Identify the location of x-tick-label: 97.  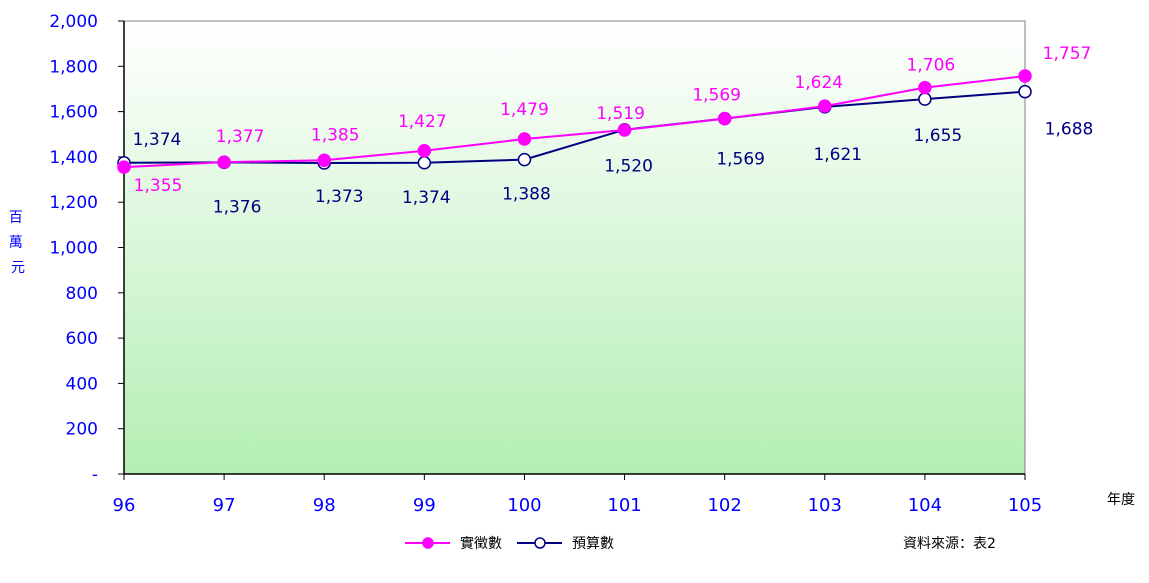
(224, 505).